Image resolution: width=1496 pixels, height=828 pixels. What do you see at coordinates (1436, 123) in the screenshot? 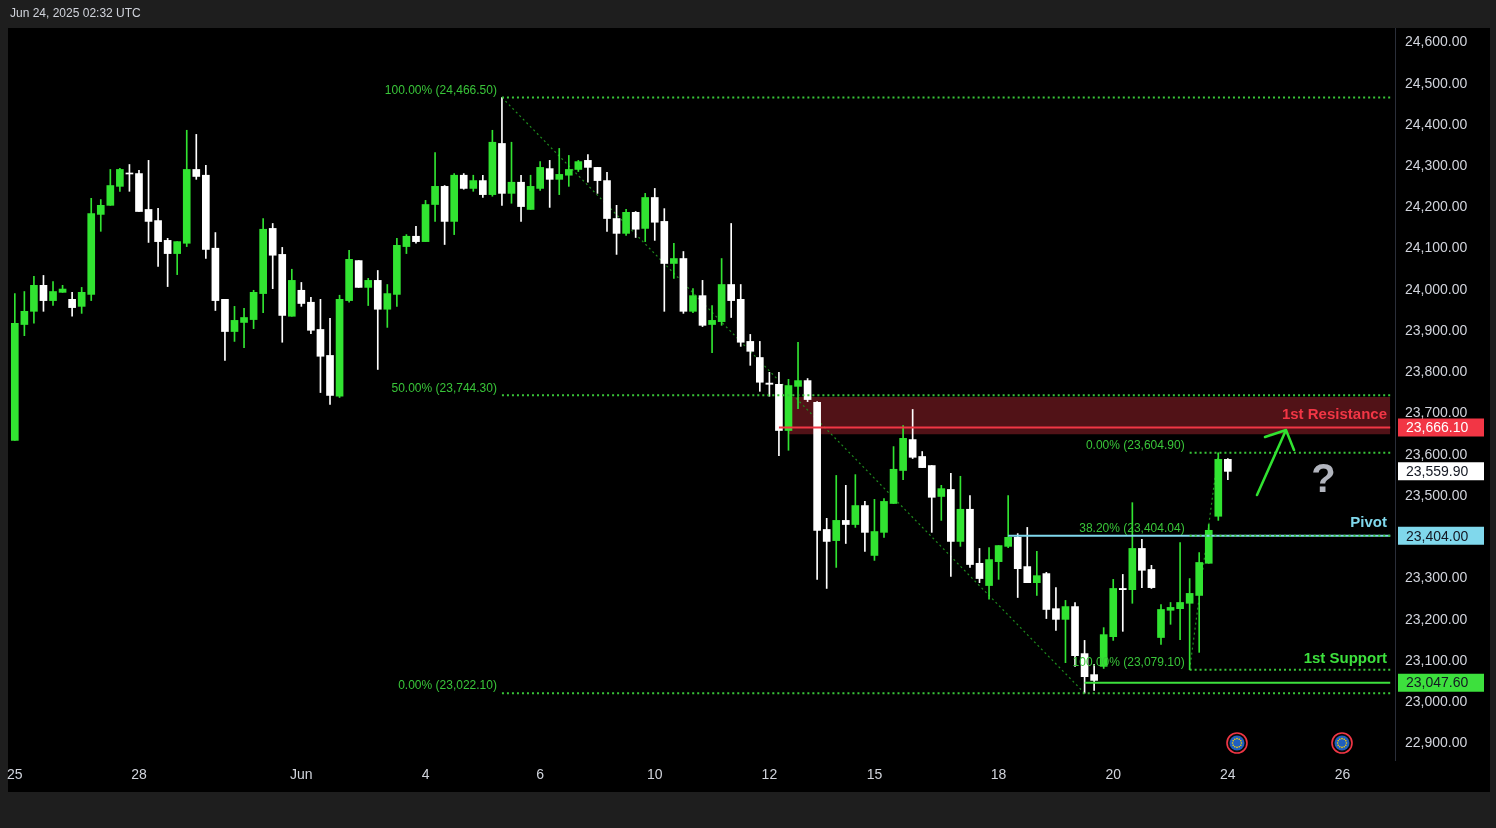
I see `y-tick-label: 24,400.00` at bounding box center [1436, 123].